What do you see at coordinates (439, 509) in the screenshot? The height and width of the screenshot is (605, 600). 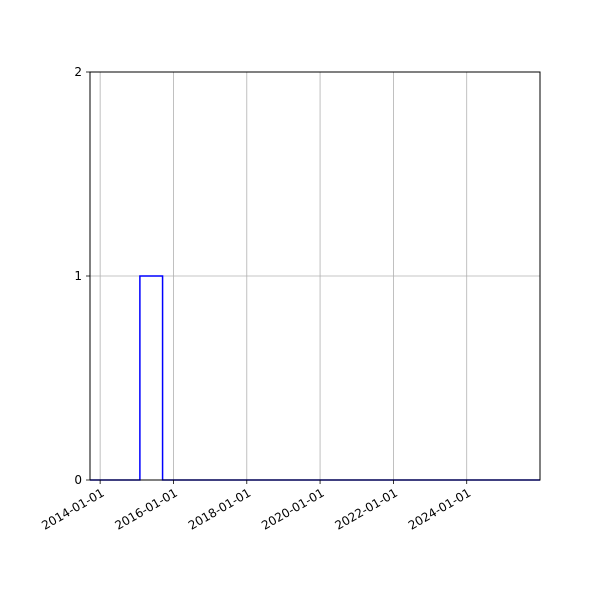 I see `x-tick-label: 2024-01-01` at bounding box center [439, 509].